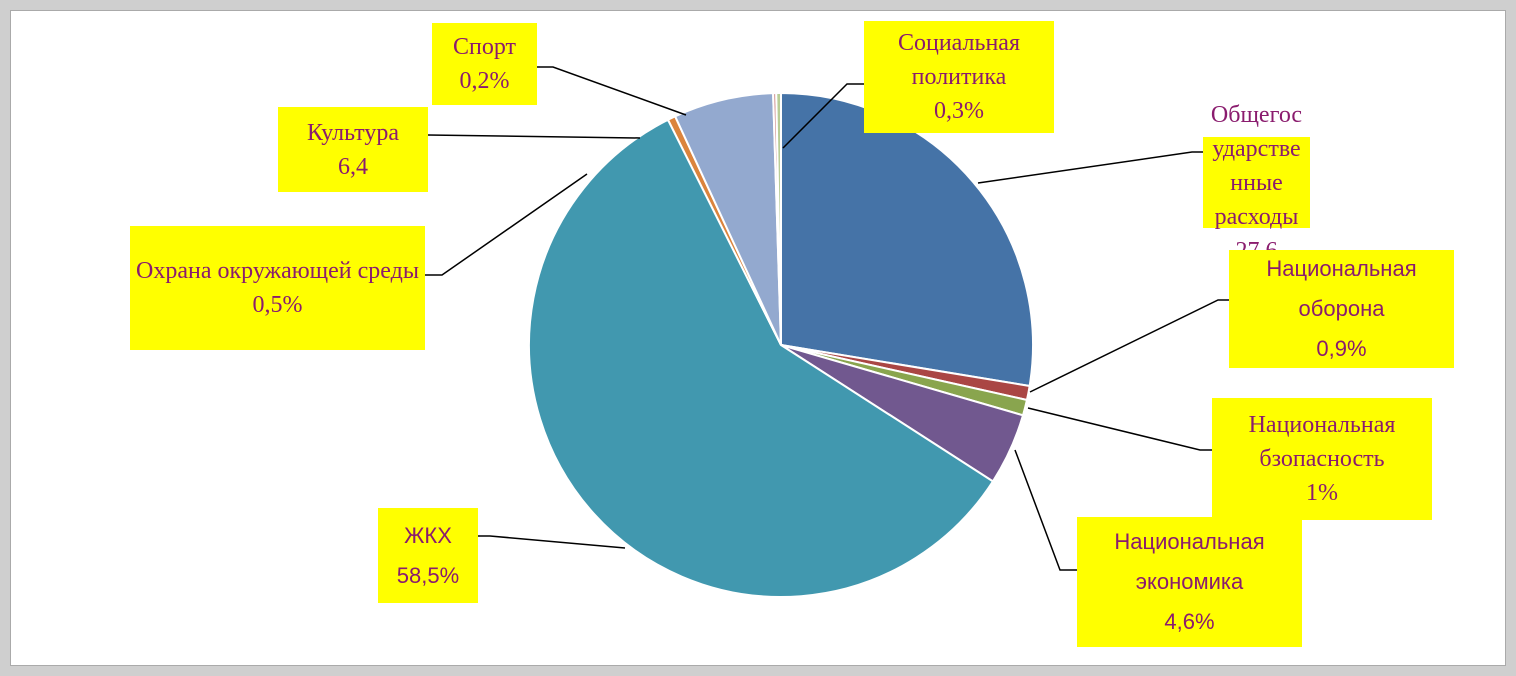 Image resolution: width=1516 pixels, height=676 pixels. What do you see at coordinates (277, 271) in the screenshot?
I see `category-name: Охрана окружающей среды` at bounding box center [277, 271].